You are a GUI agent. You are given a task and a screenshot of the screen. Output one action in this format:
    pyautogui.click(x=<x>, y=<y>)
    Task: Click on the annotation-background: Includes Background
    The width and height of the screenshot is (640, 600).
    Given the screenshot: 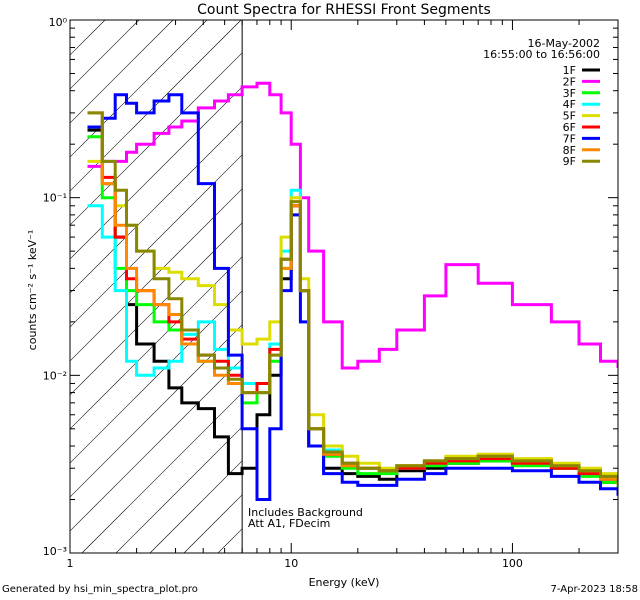 What is the action you would take?
    pyautogui.click(x=305, y=512)
    